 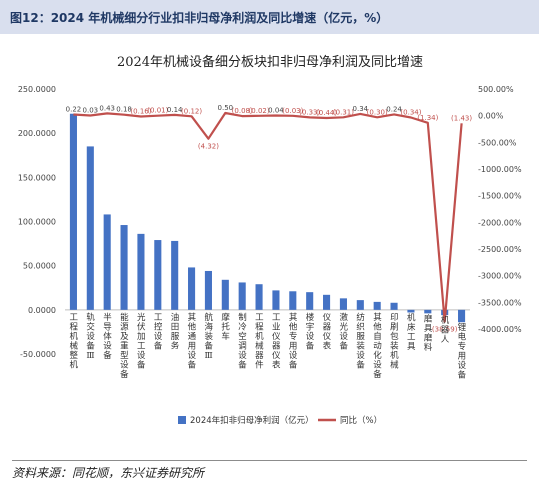 What do you see at coordinates (343, 112) in the screenshot?
I see `line-data-label: (0.31)` at bounding box center [343, 112].